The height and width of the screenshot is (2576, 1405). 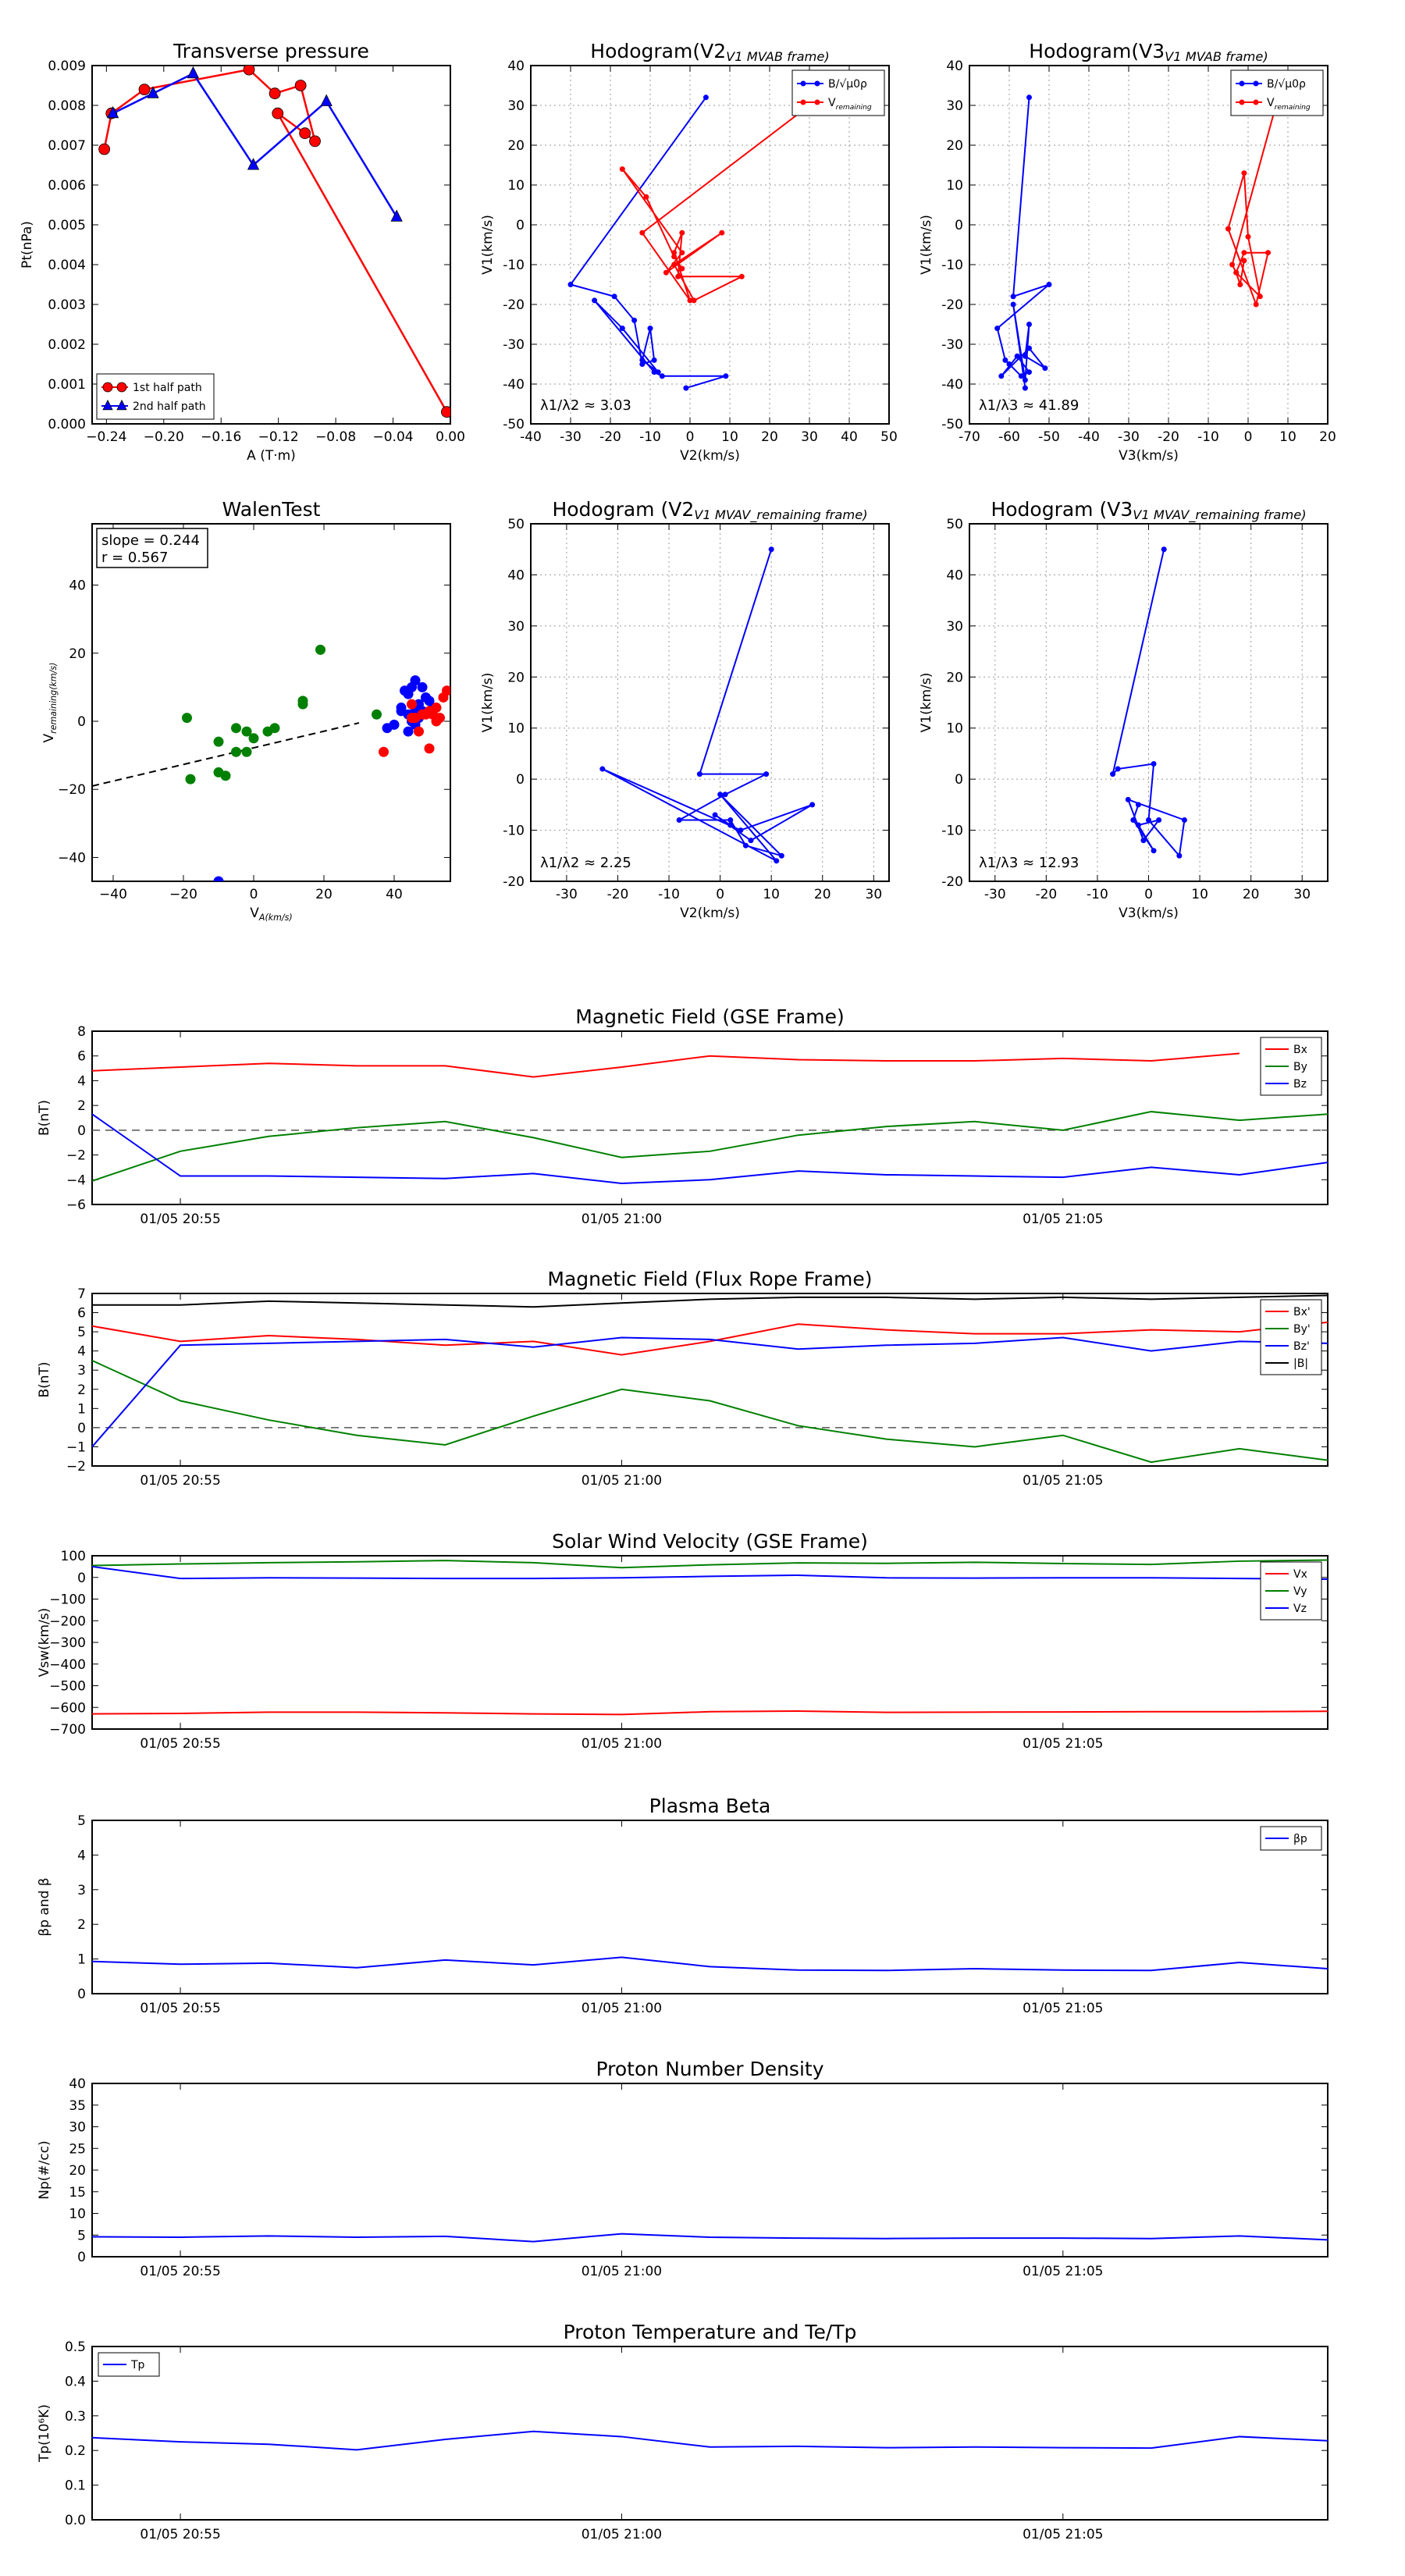 What do you see at coordinates (875, 894) in the screenshot?
I see `x-tick-label: 30` at bounding box center [875, 894].